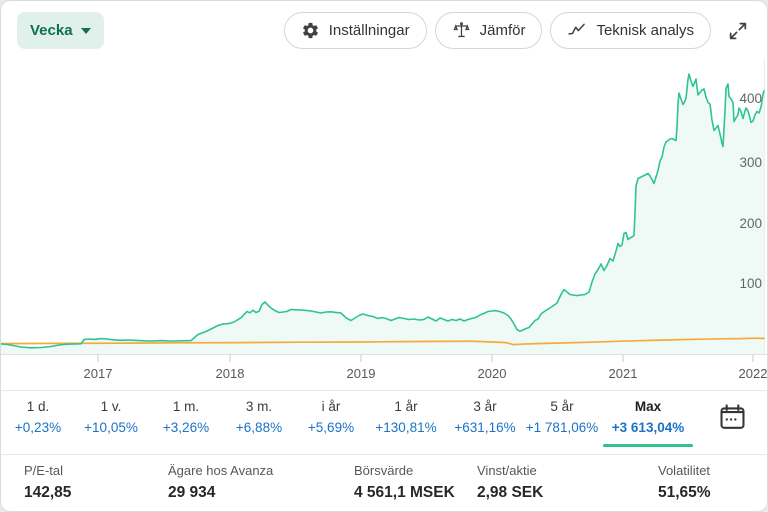  I want to click on period-label: 1 d., so click(38, 406).